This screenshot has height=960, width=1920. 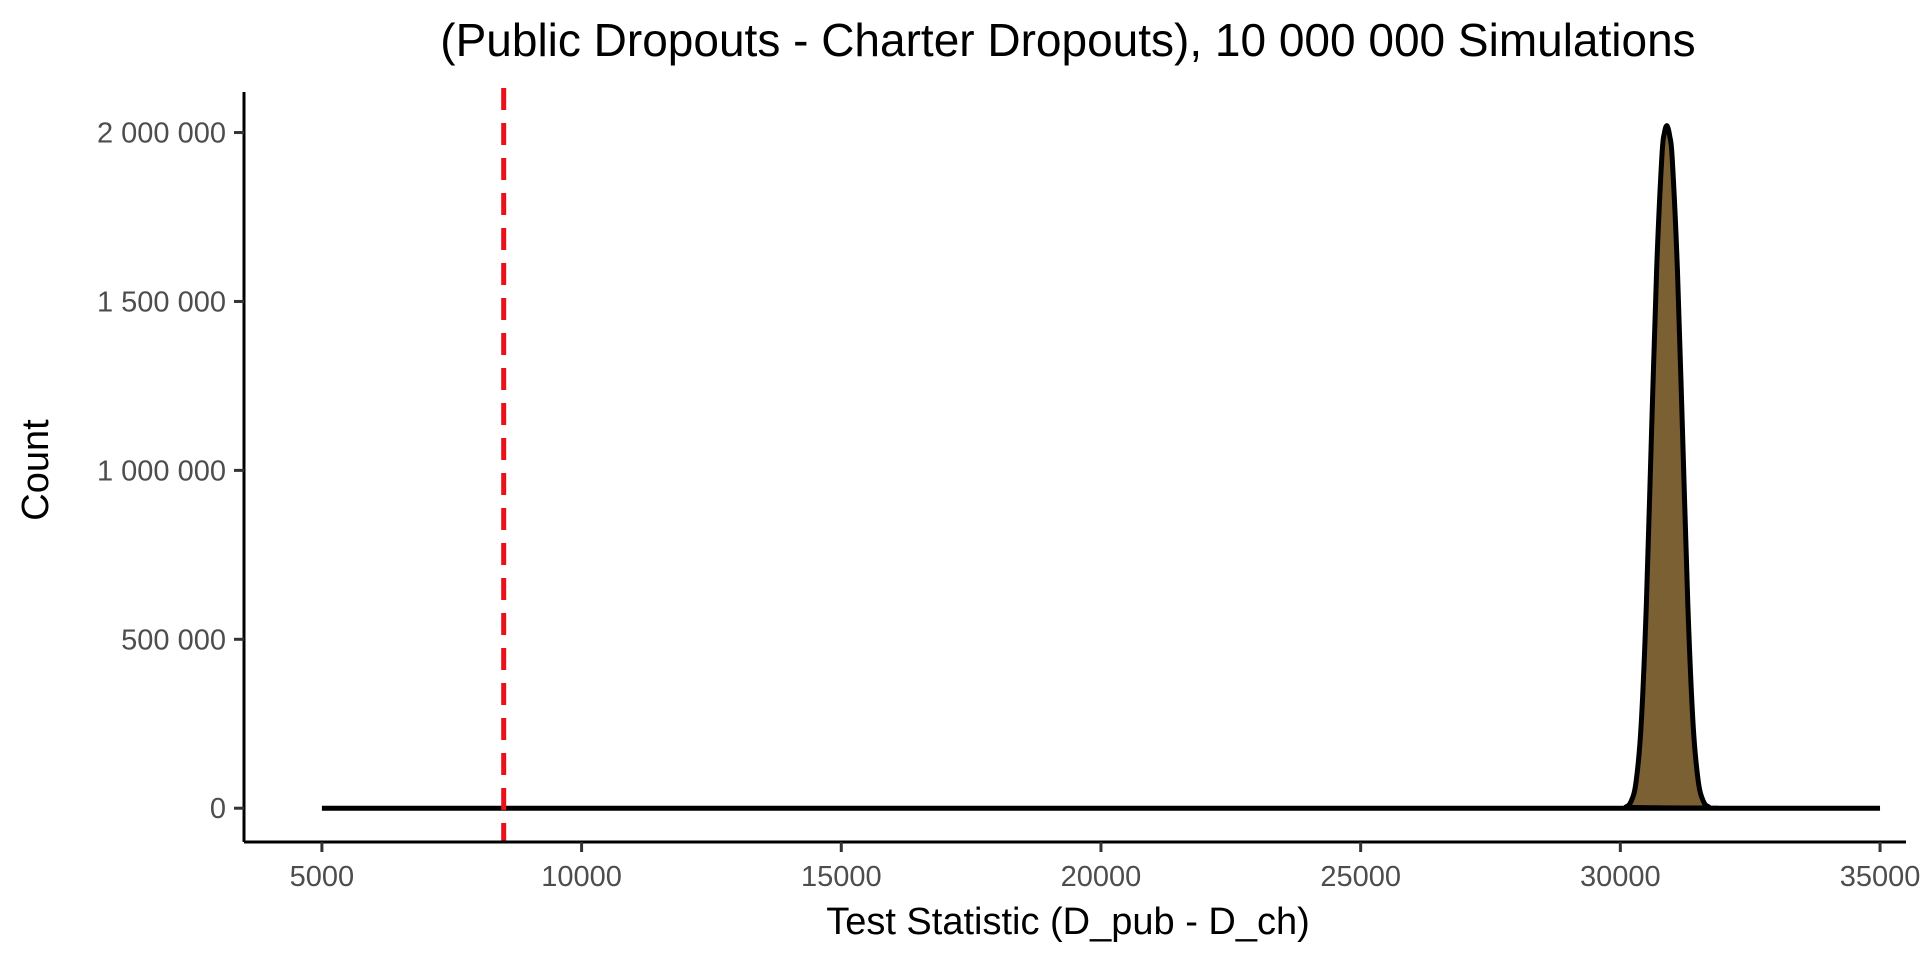 I want to click on x-tick-label: 15000, so click(x=841, y=877).